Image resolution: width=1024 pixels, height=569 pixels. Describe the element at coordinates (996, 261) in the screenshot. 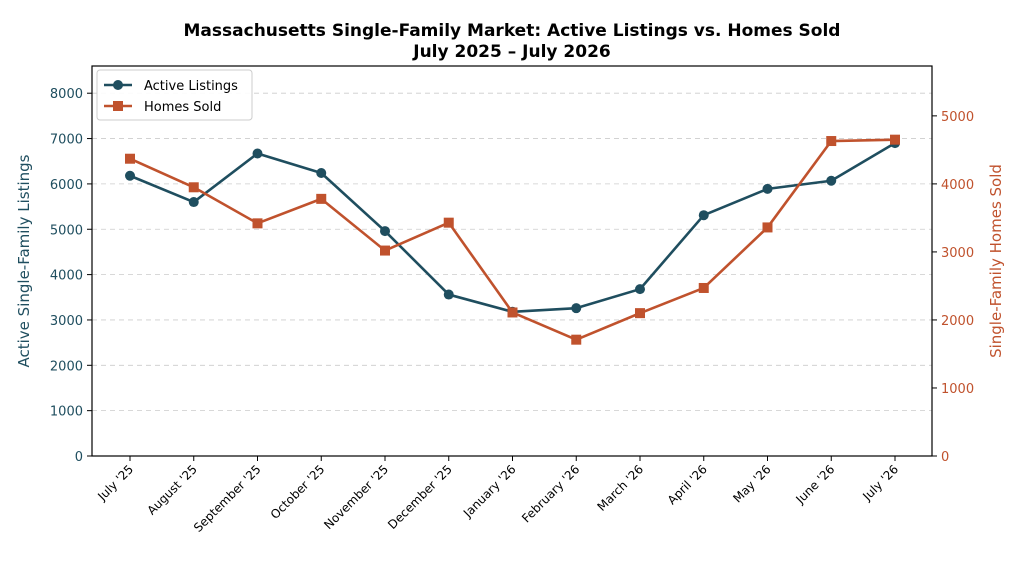

I see `y-axis-right-label: Single-Family Homes Sold` at that location.